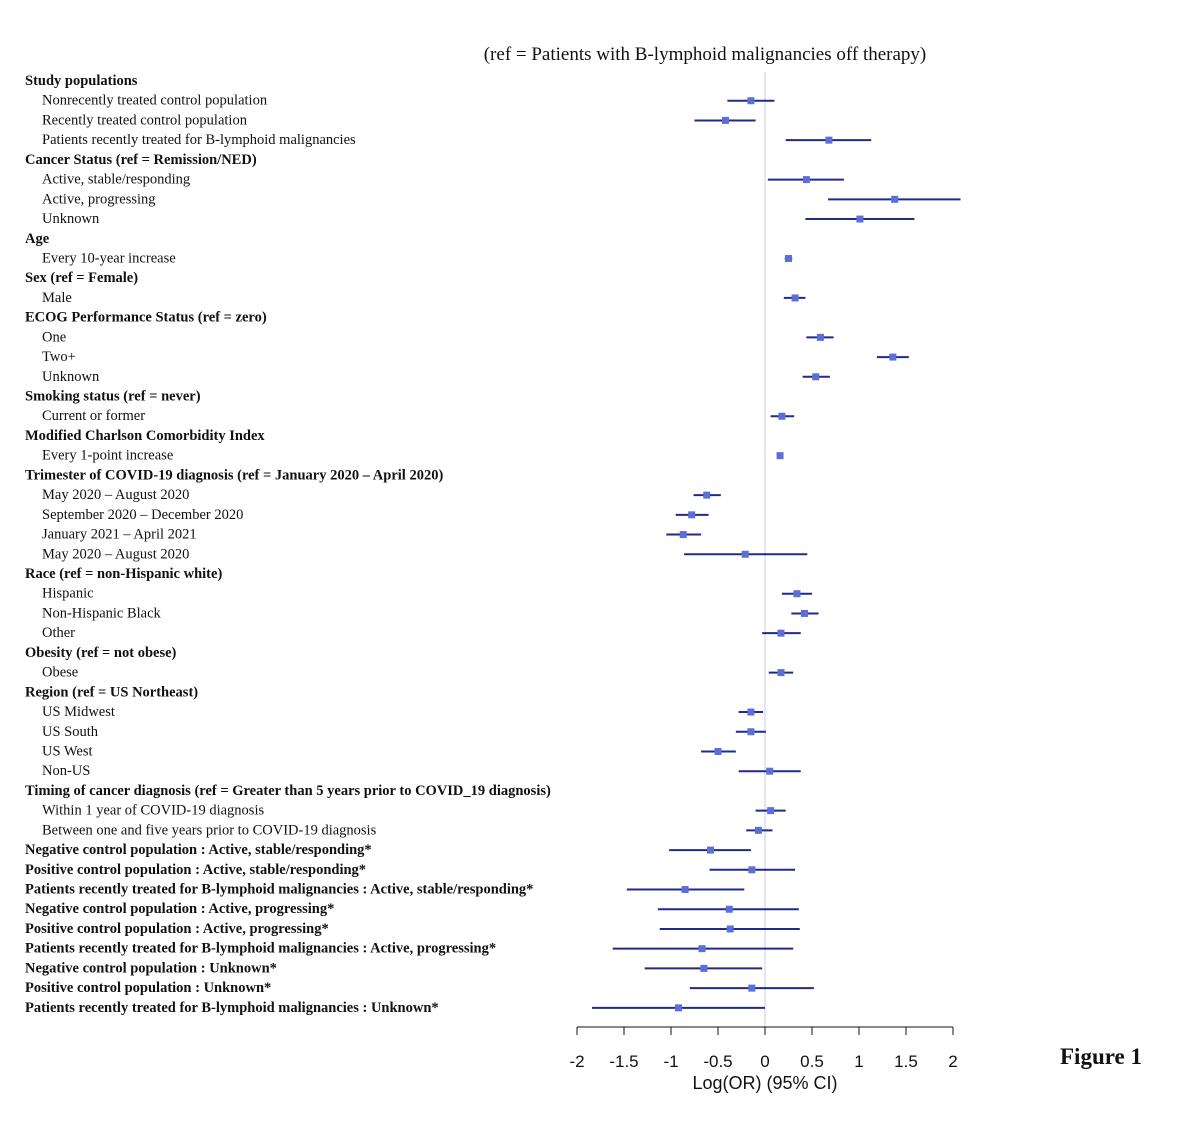 Image resolution: width=1200 pixels, height=1123 pixels. What do you see at coordinates (54, 337) in the screenshot?
I see `row-label: One` at bounding box center [54, 337].